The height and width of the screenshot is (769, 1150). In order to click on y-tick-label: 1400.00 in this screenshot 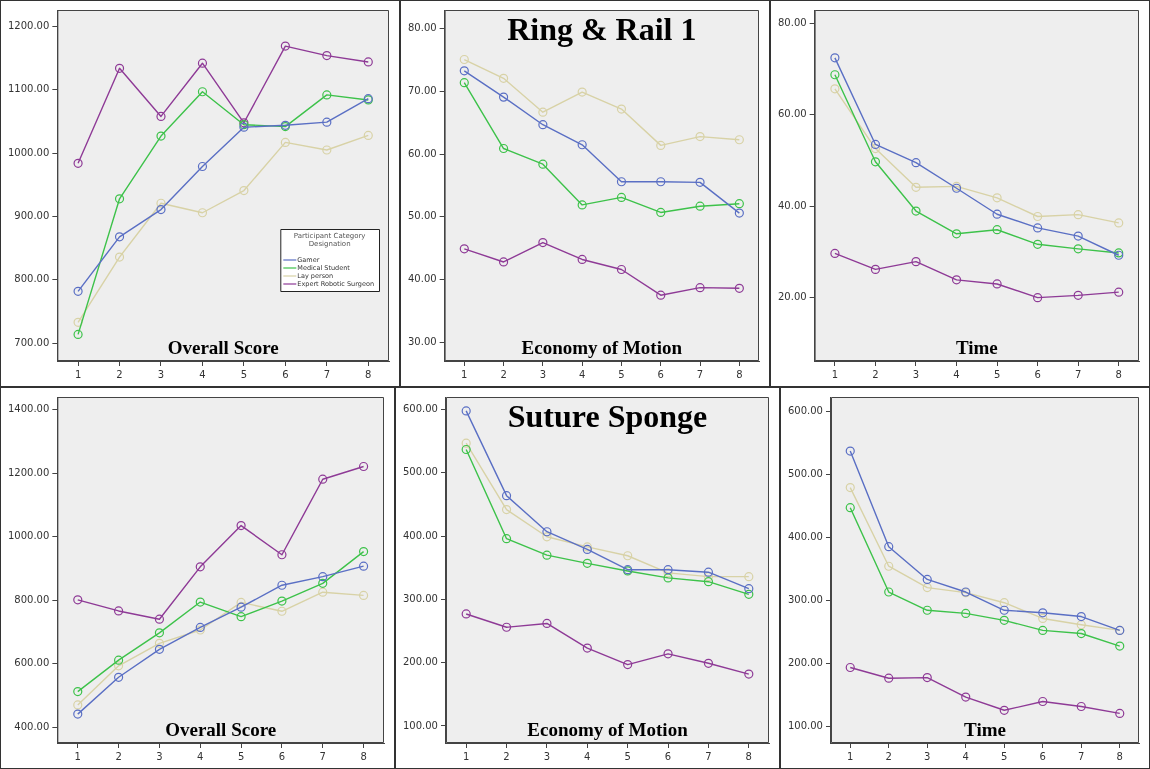, I will do `click(28, 409)`.